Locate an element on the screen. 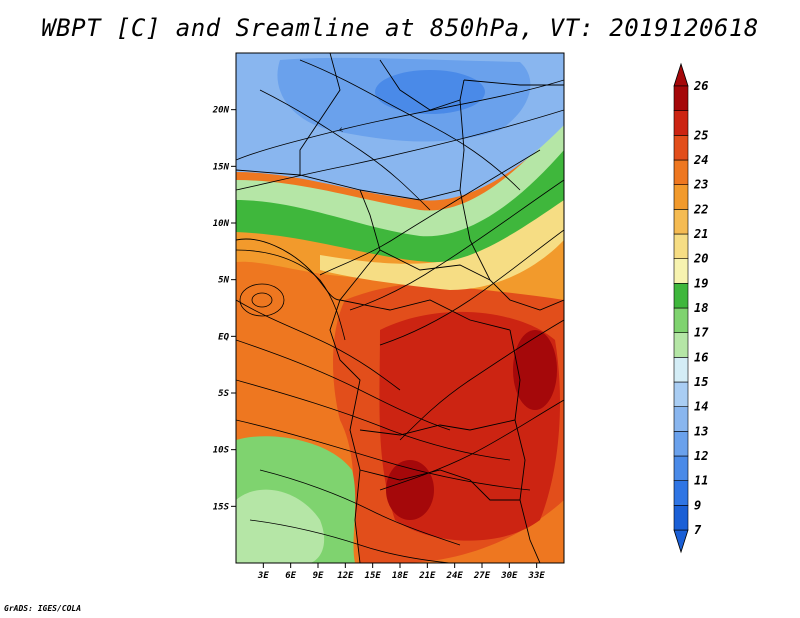  lon-tick-label: 24E is located at coordinates (455, 576).